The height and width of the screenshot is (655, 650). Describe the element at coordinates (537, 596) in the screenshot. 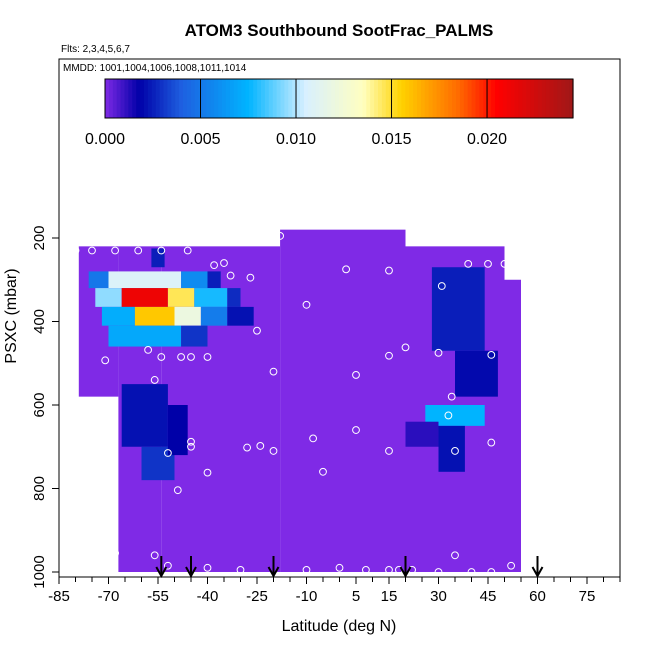

I see `x-tick-label: 60` at that location.